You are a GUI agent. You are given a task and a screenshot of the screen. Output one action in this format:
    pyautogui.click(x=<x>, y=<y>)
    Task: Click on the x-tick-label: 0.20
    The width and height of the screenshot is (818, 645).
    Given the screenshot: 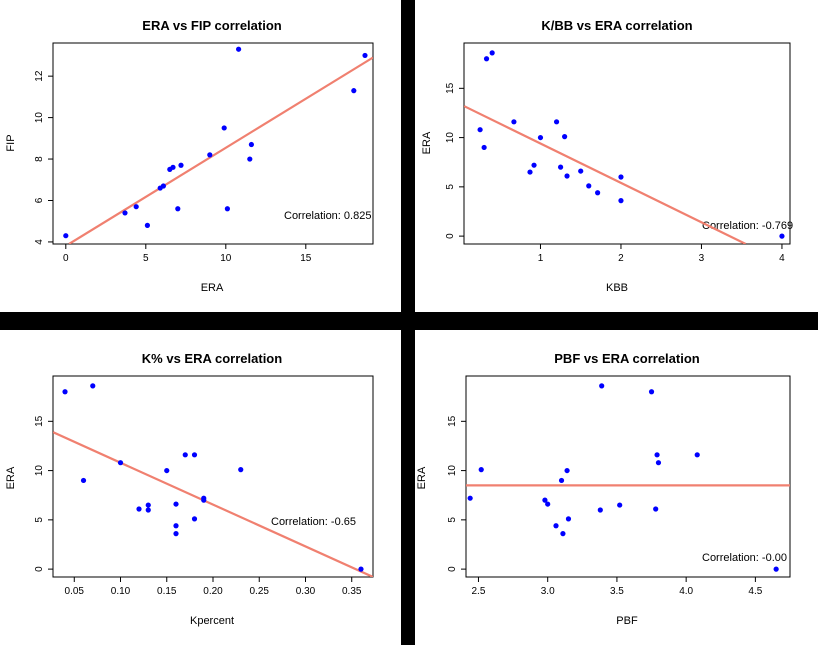 What is the action you would take?
    pyautogui.click(x=213, y=591)
    